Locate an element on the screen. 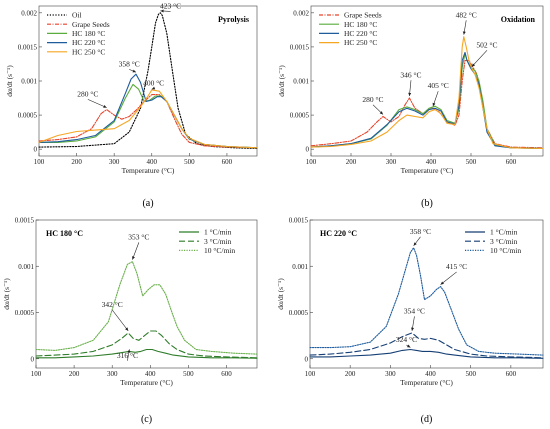 The width and height of the screenshot is (550, 429). annotation-label: 400 °C is located at coordinates (153, 82).